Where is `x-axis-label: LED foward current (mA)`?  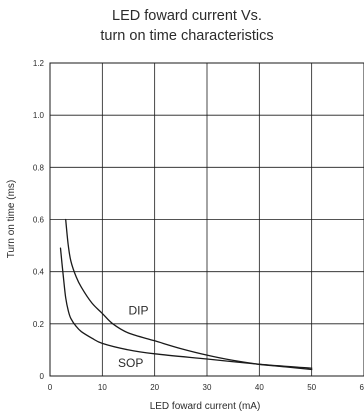
x-axis-label: LED foward current (mA) is located at coordinates (205, 406).